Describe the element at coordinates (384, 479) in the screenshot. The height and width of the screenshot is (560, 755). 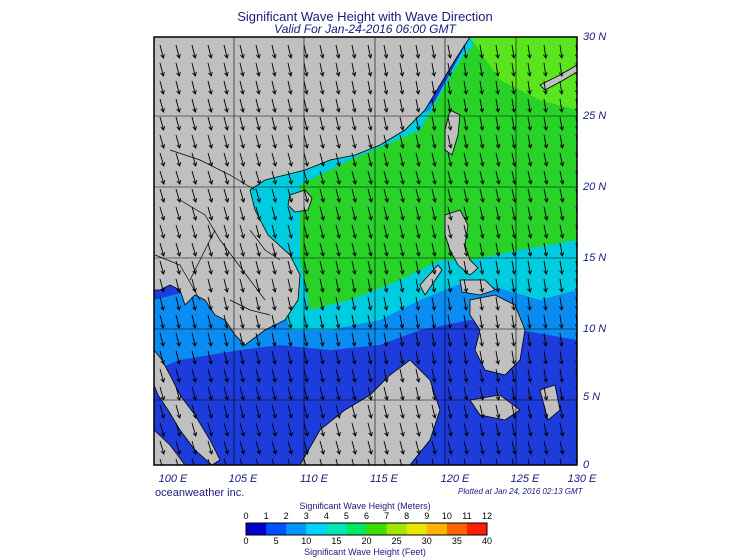
I see `lon-label-115: 115 E` at that location.